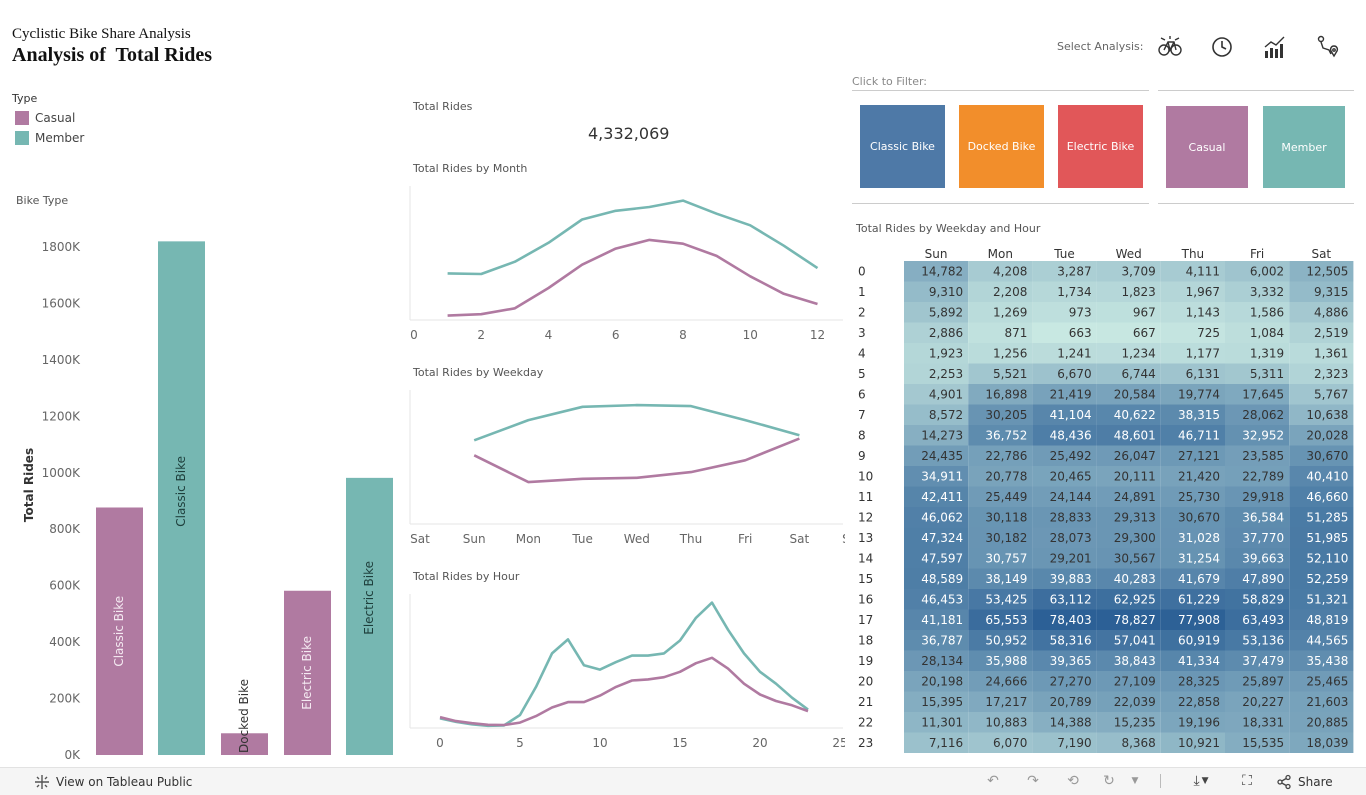 Image resolution: width=1366 pixels, height=795 pixels. Describe the element at coordinates (865, 599) in the screenshot. I see `heatmap-row-header: 16` at that location.